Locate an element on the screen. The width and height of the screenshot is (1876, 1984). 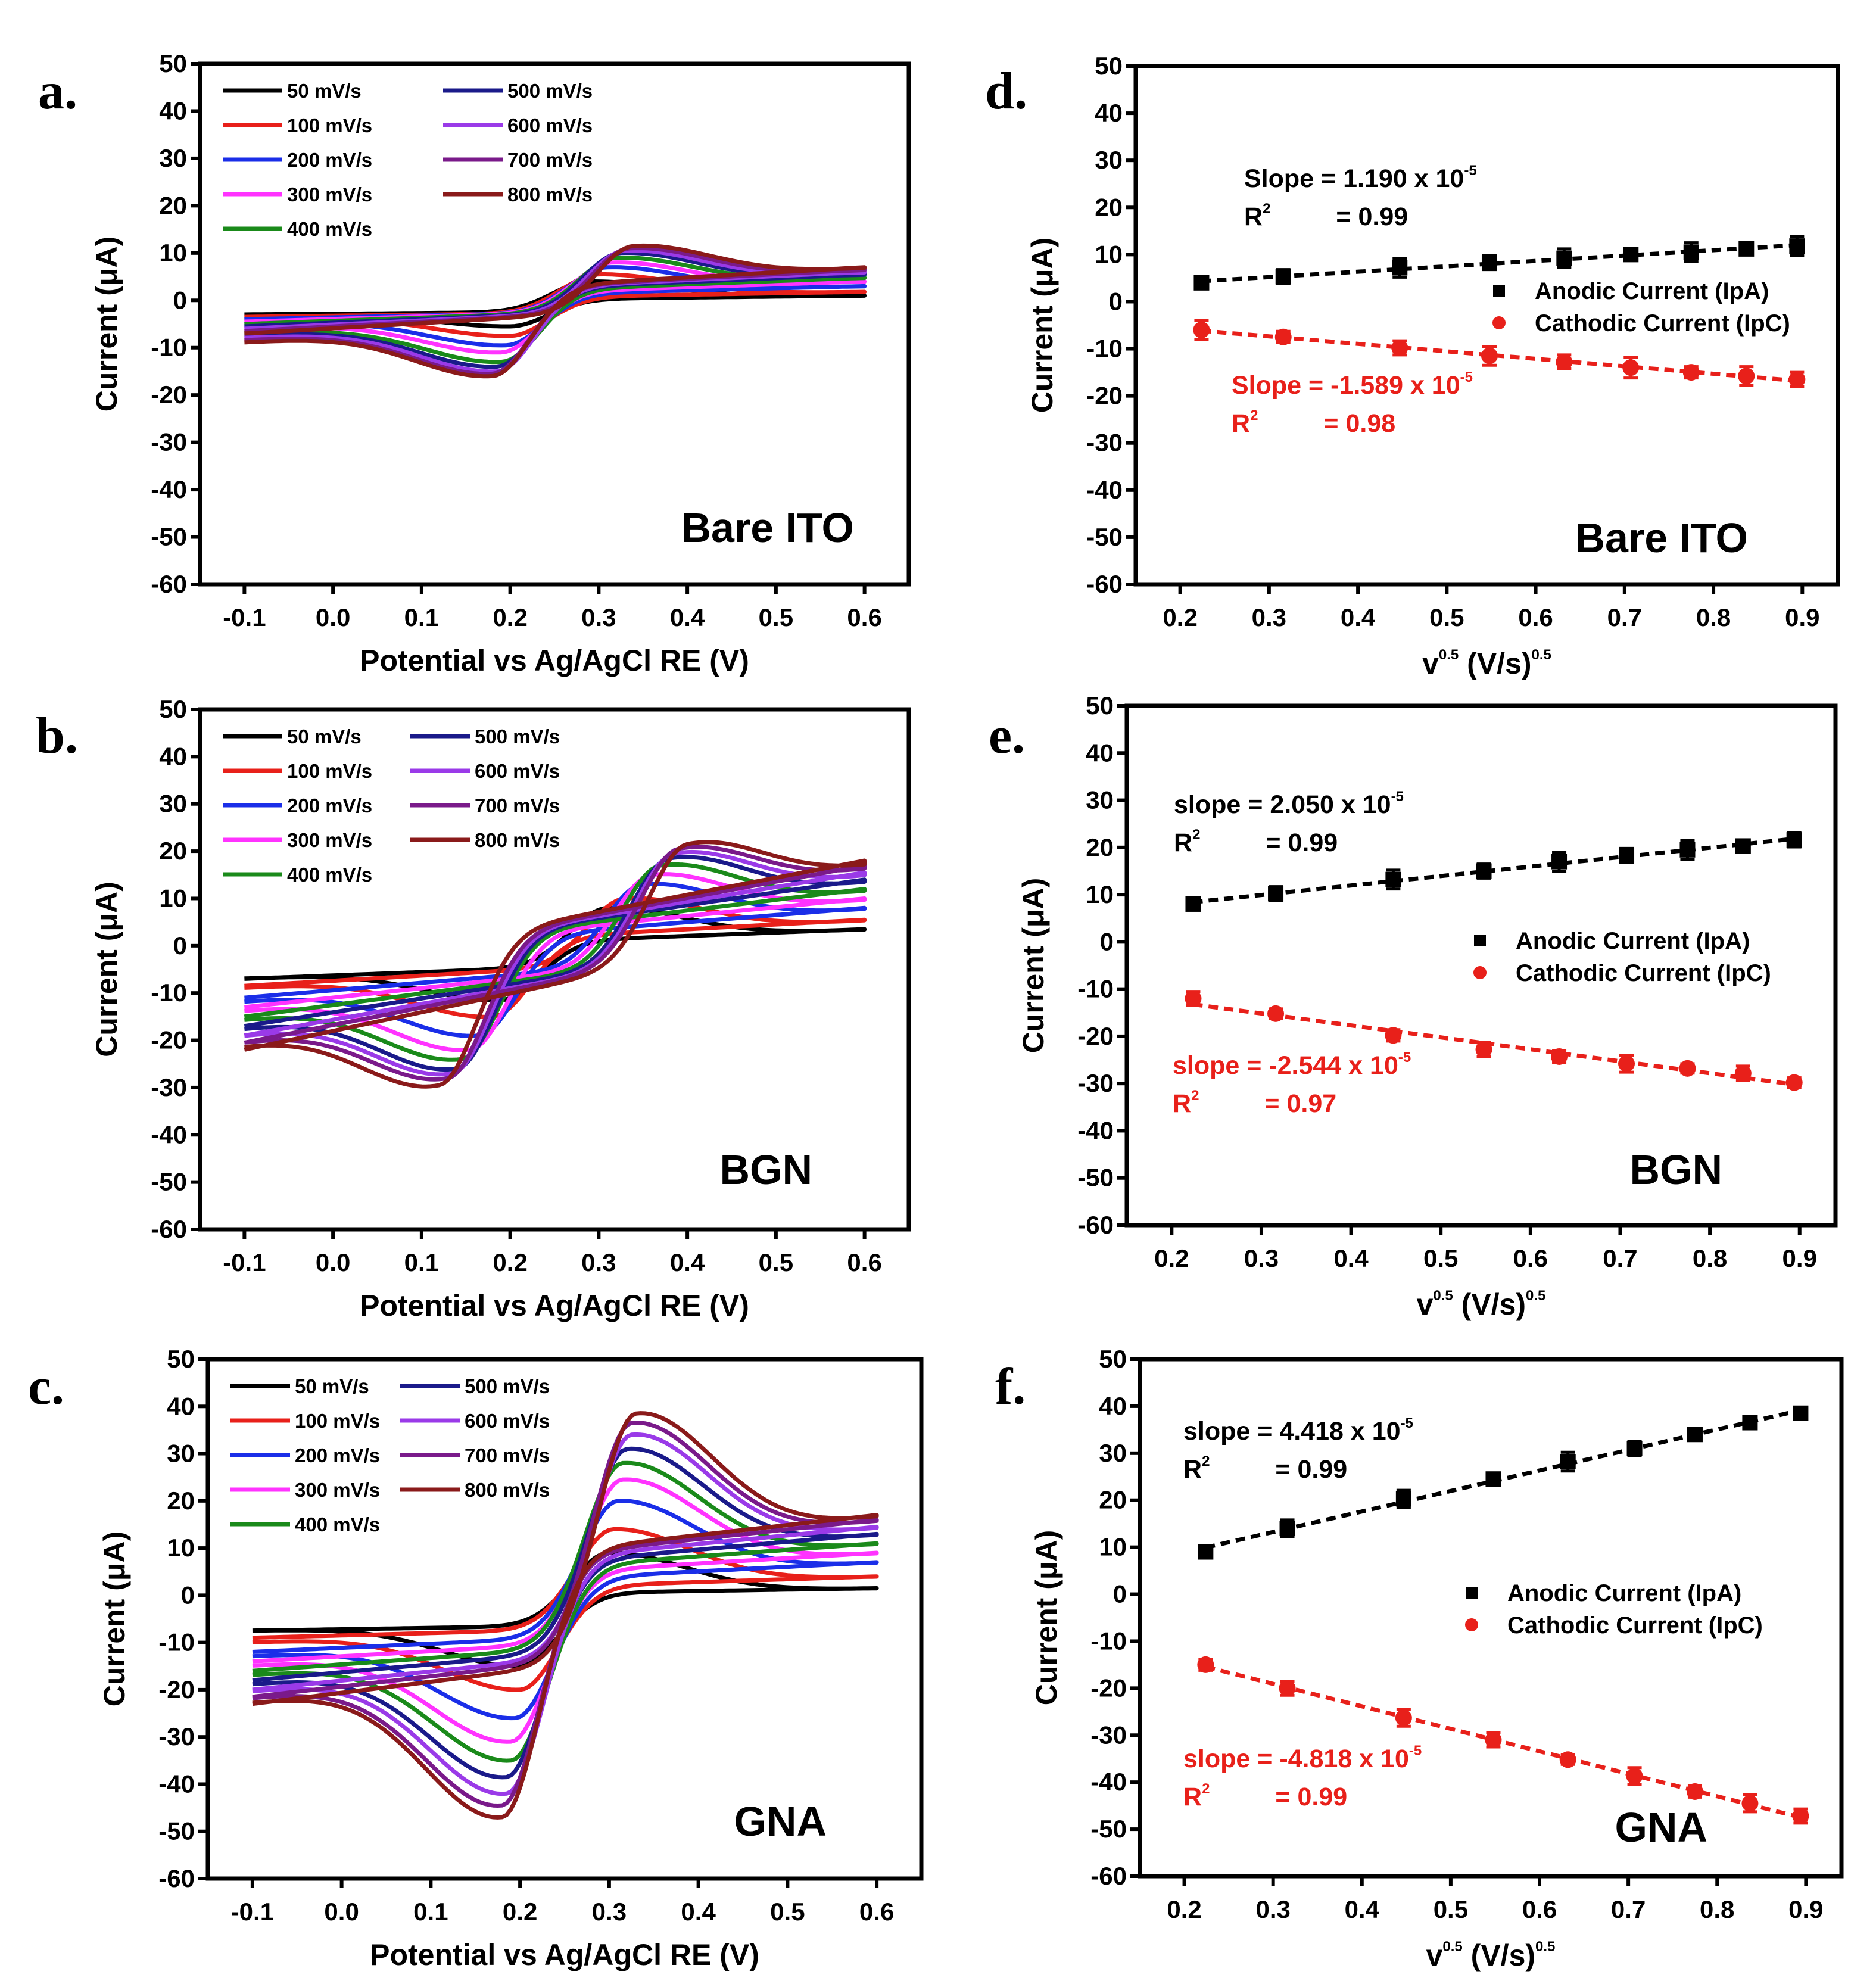
y-tick-label: 50 is located at coordinates (1100, 706).